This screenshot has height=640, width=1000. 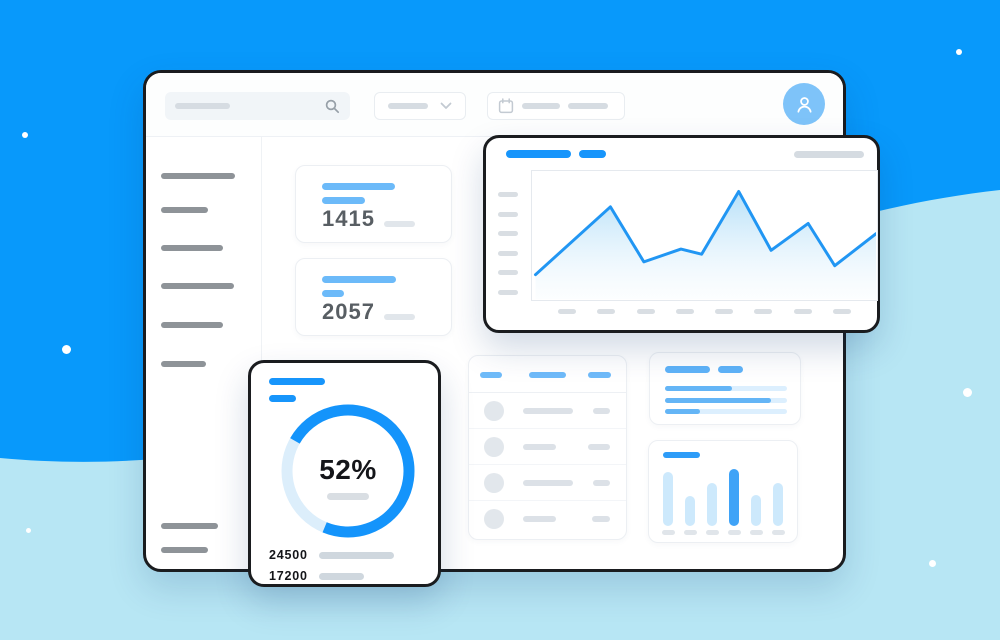 What do you see at coordinates (704, 311) in the screenshot?
I see `x-axis-labels` at bounding box center [704, 311].